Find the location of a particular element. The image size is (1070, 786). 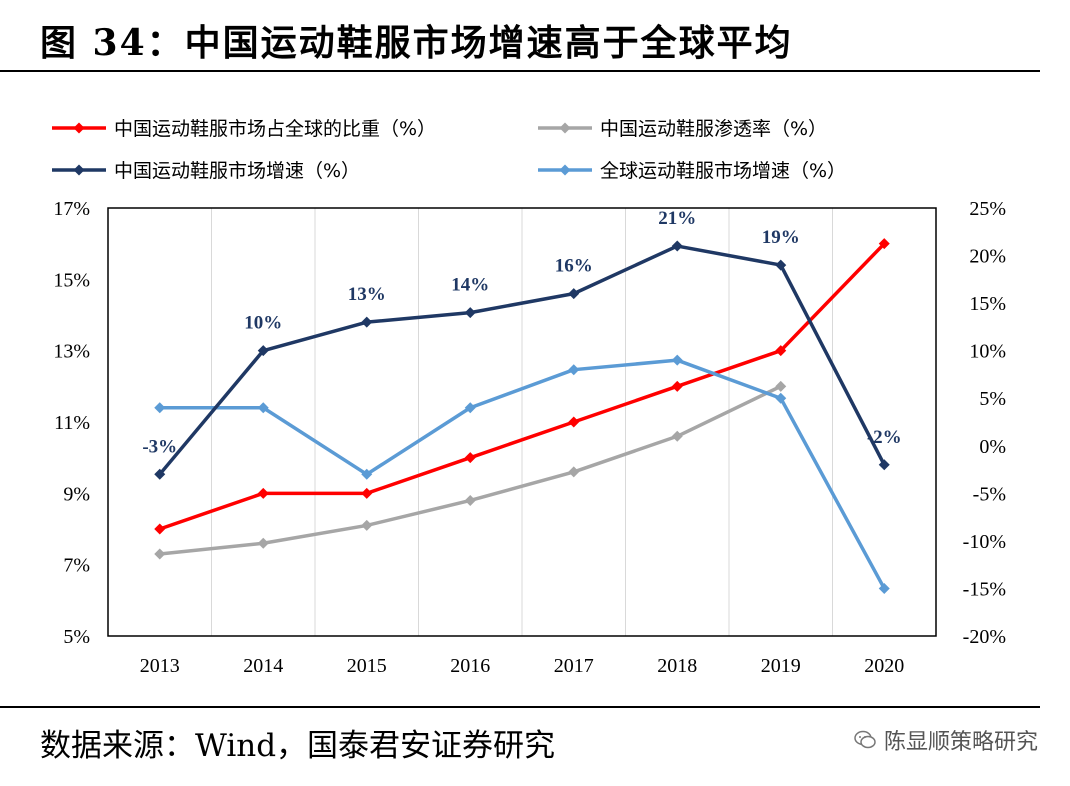

left-tick-label: 11% is located at coordinates (72, 423).